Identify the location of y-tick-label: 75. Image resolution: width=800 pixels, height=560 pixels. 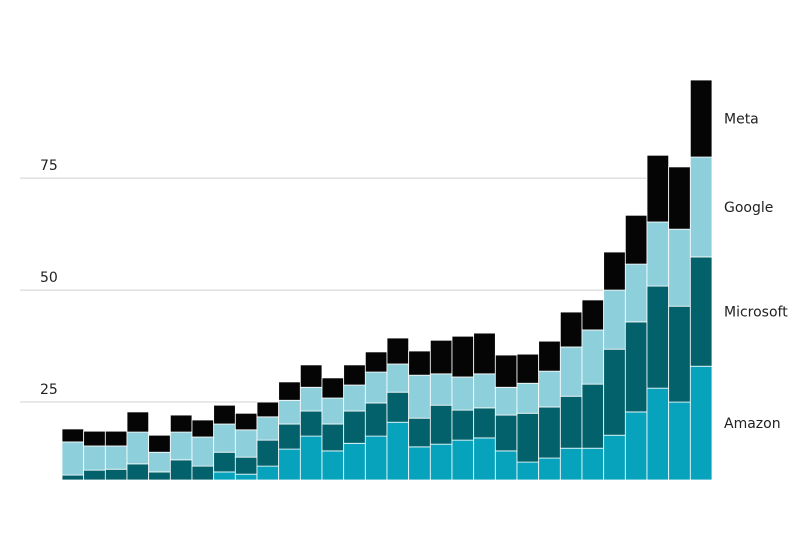
(49, 166).